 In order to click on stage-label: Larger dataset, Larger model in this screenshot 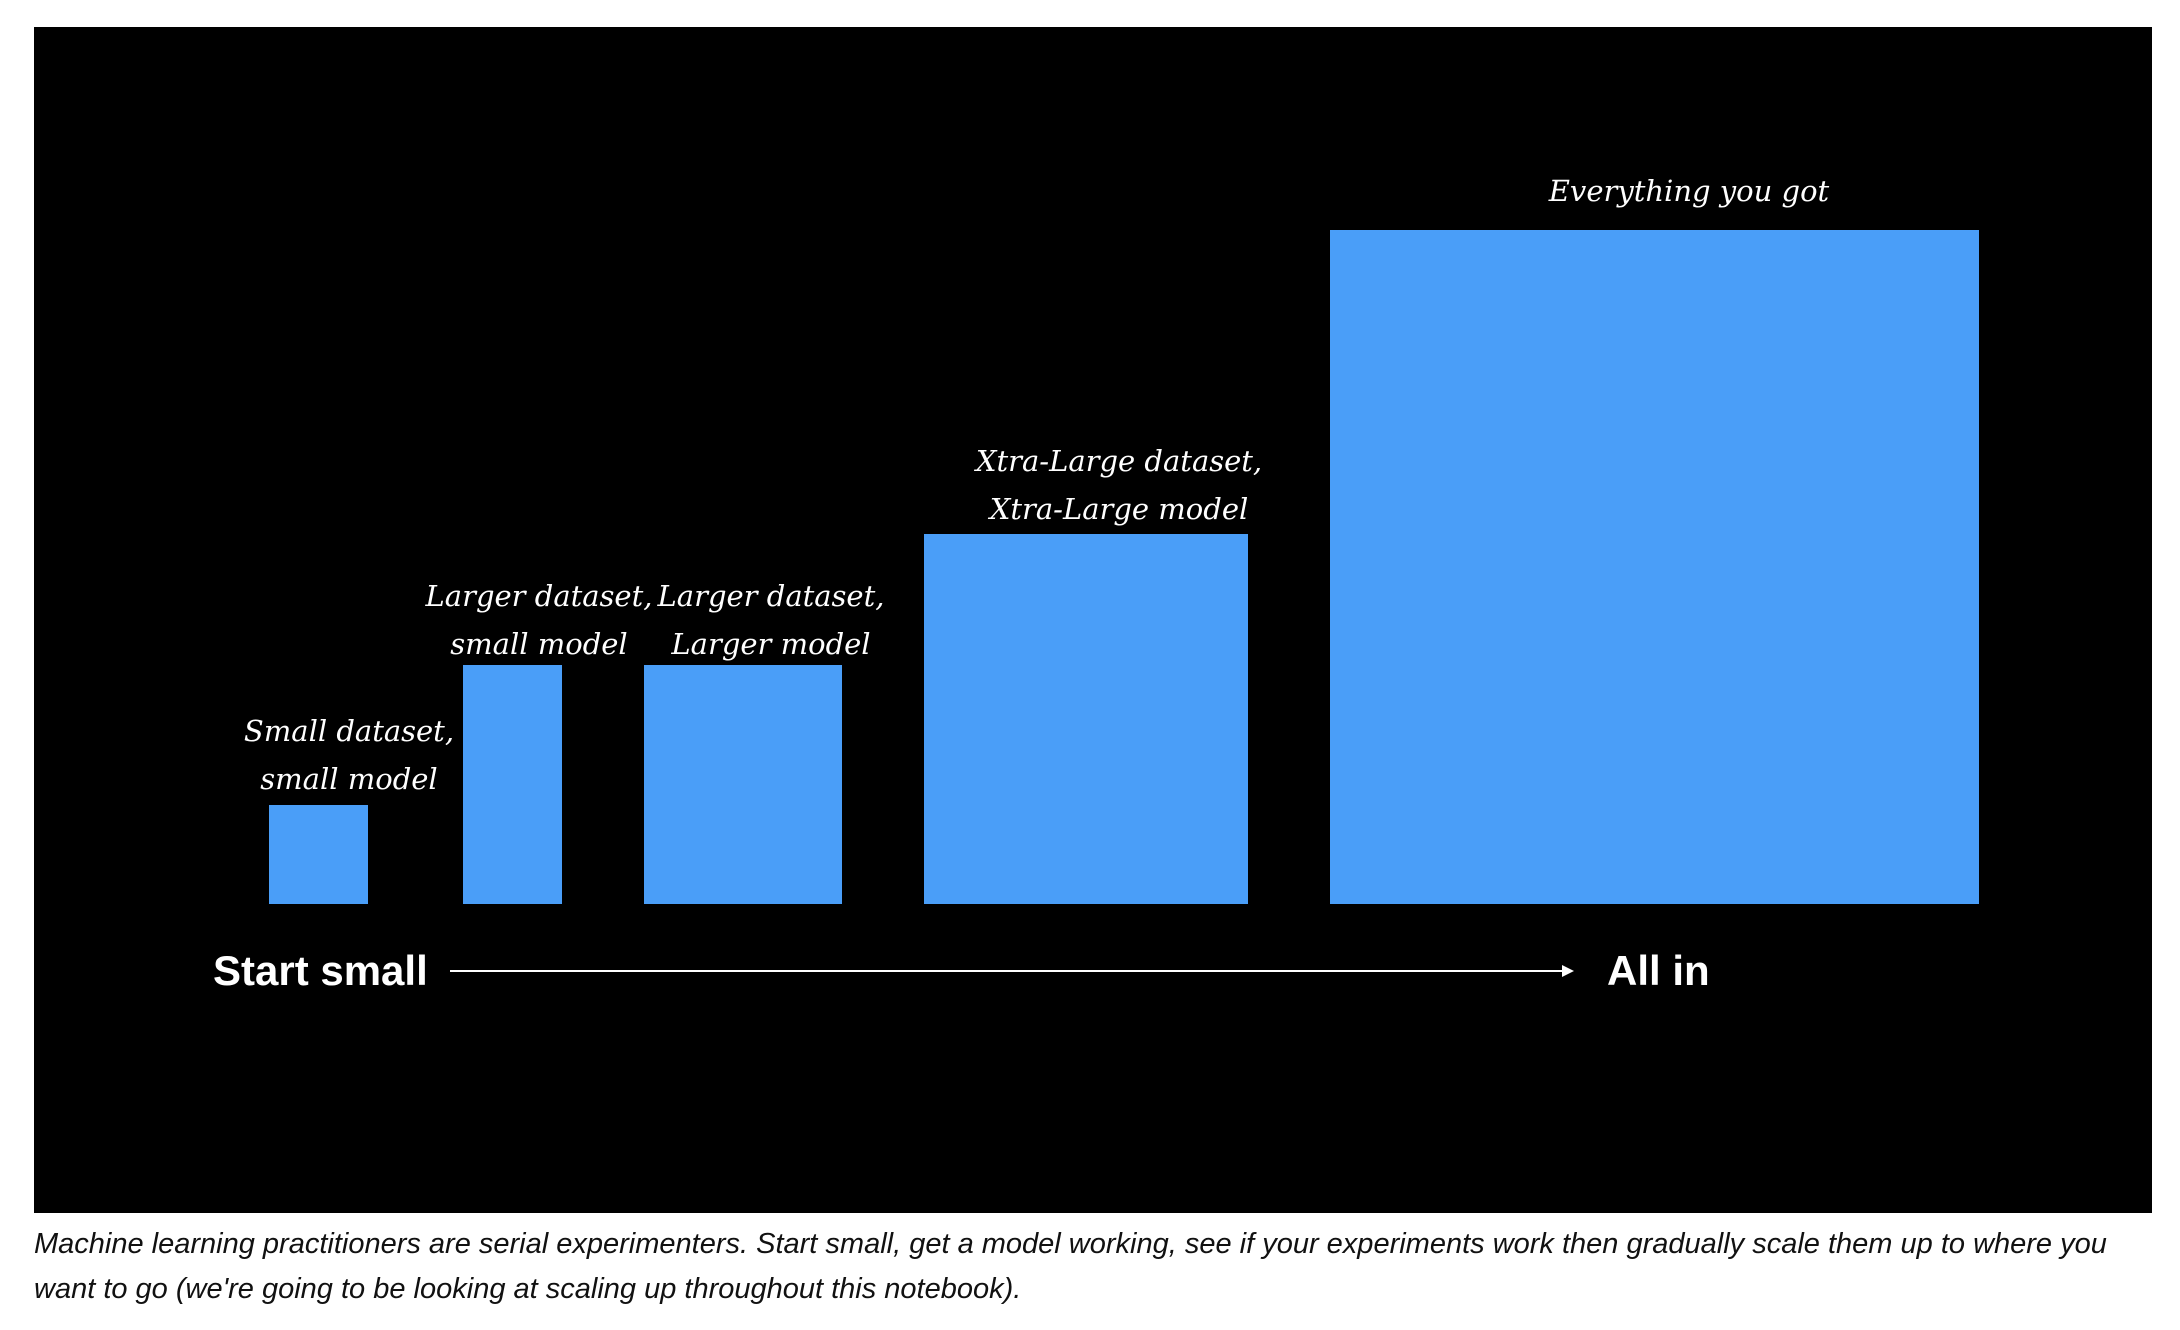, I will do `click(771, 620)`.